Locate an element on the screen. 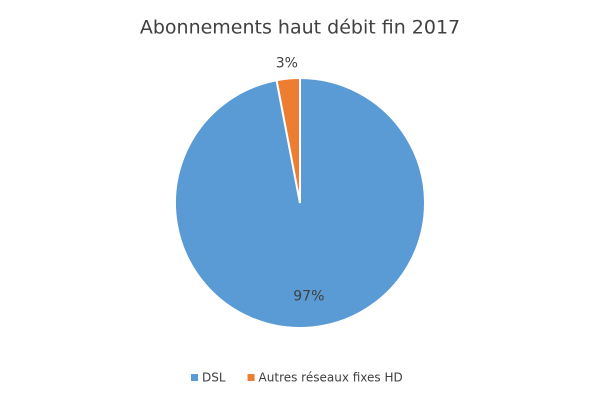  data-label: 97% is located at coordinates (308, 296).